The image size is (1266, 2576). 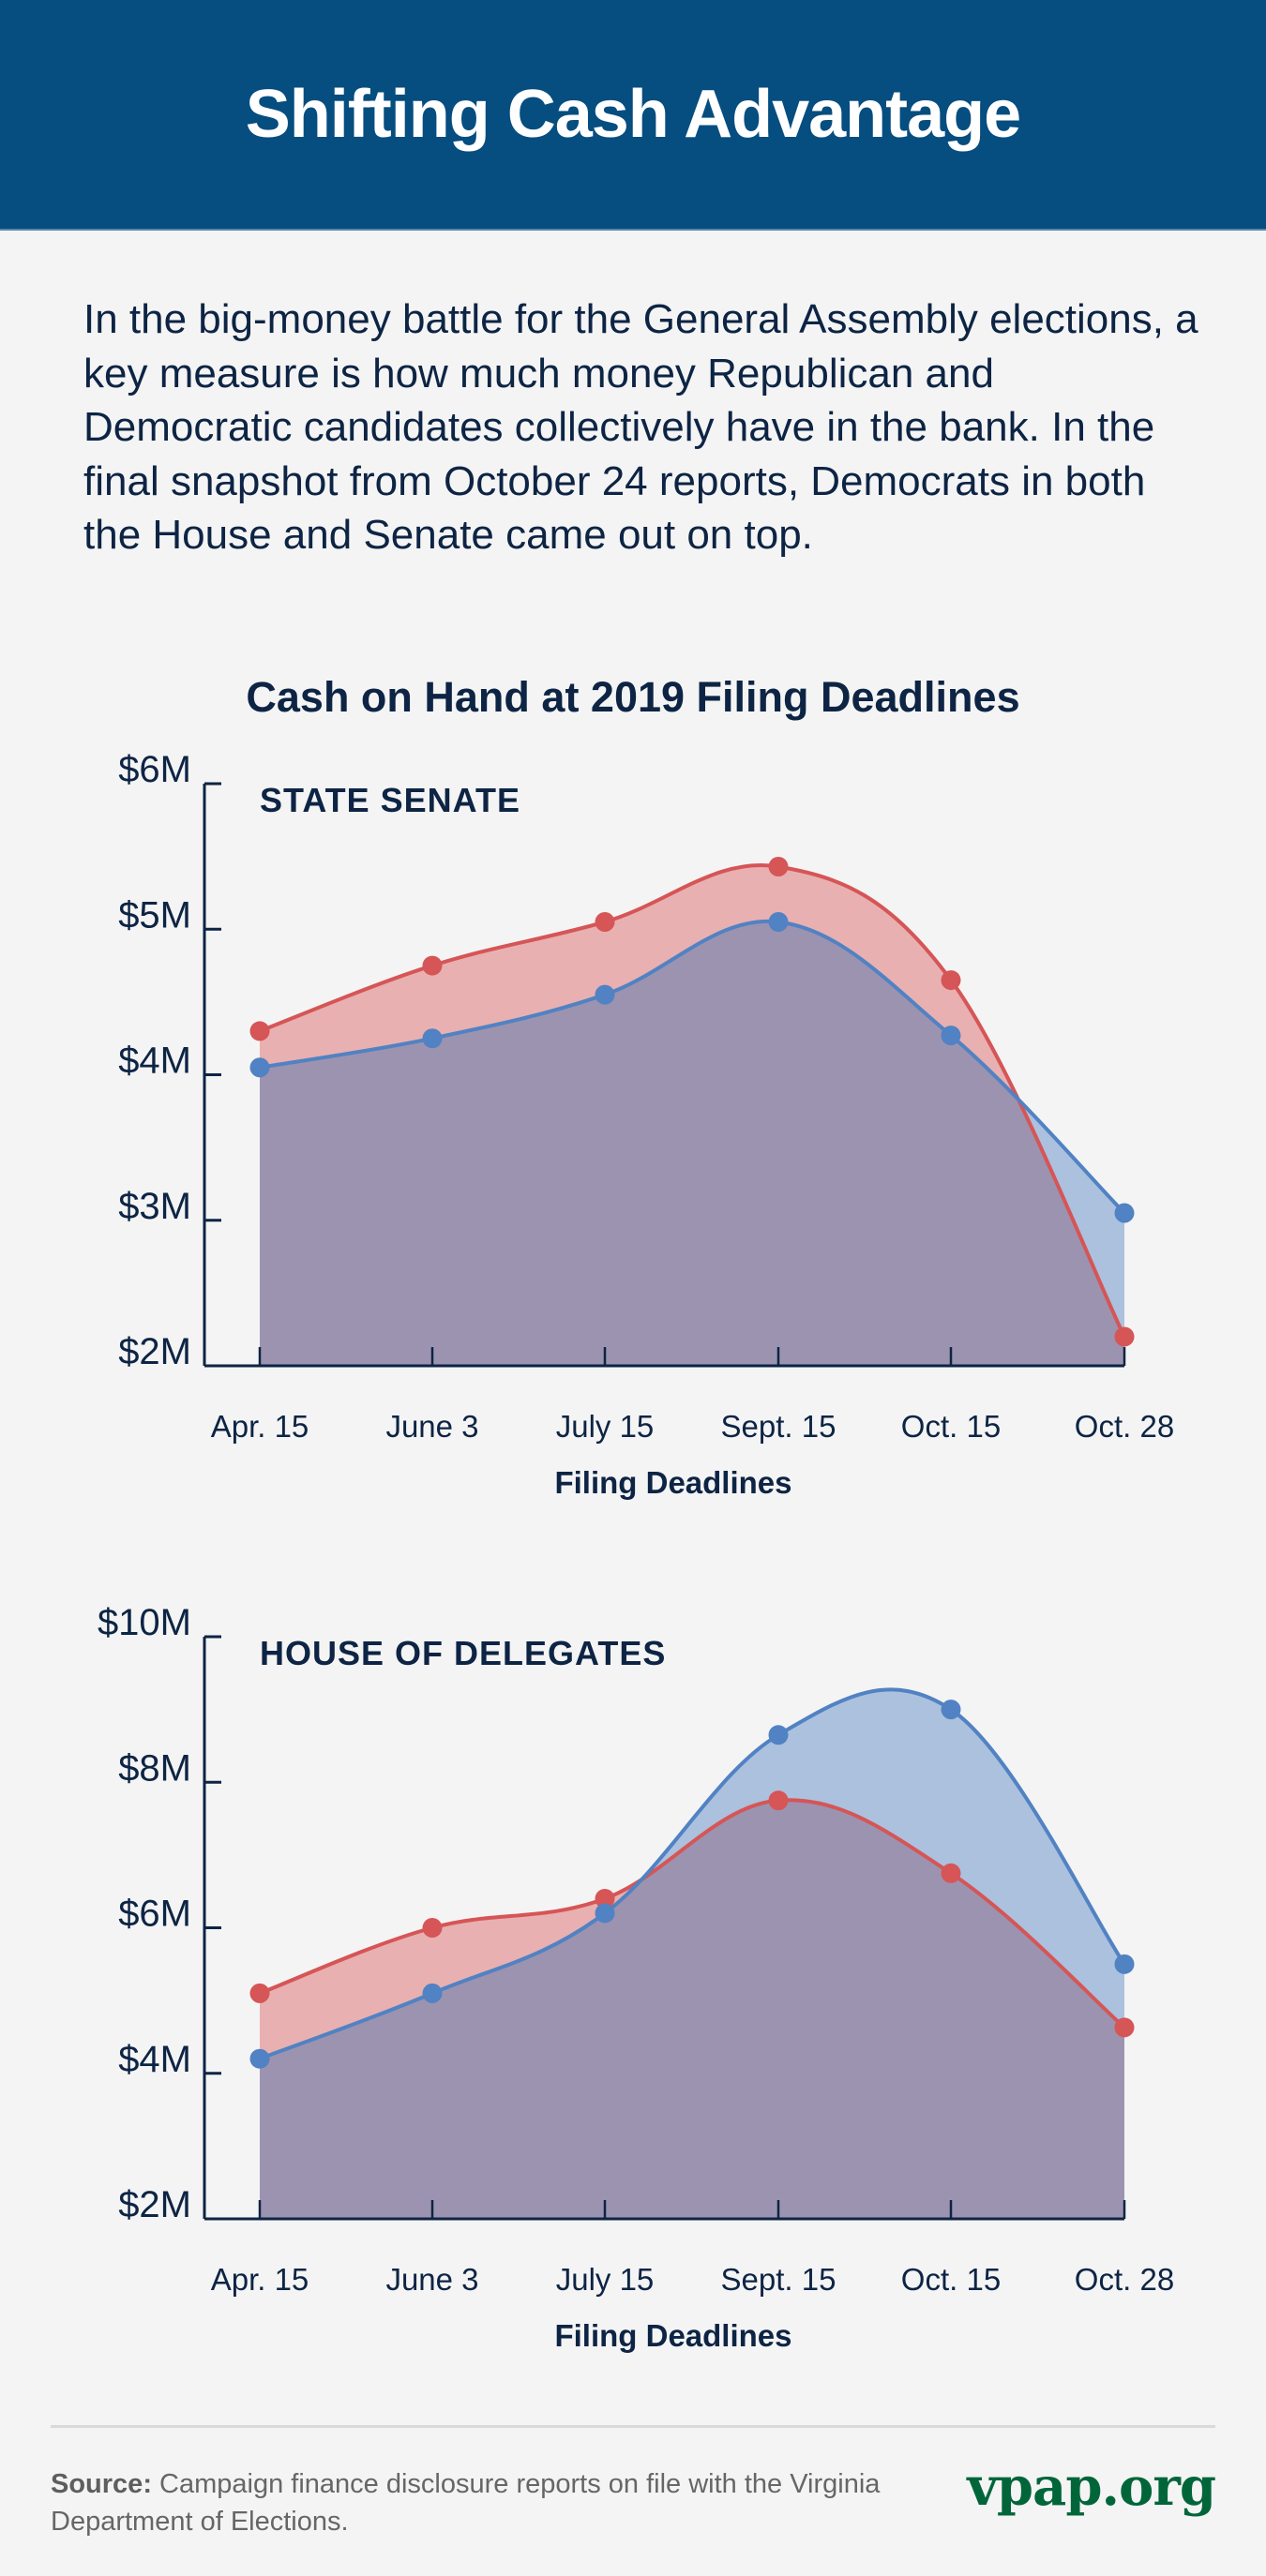 What do you see at coordinates (633, 697) in the screenshot?
I see `chart-title: Cash on Hand at 2019 Filing Deadlines` at bounding box center [633, 697].